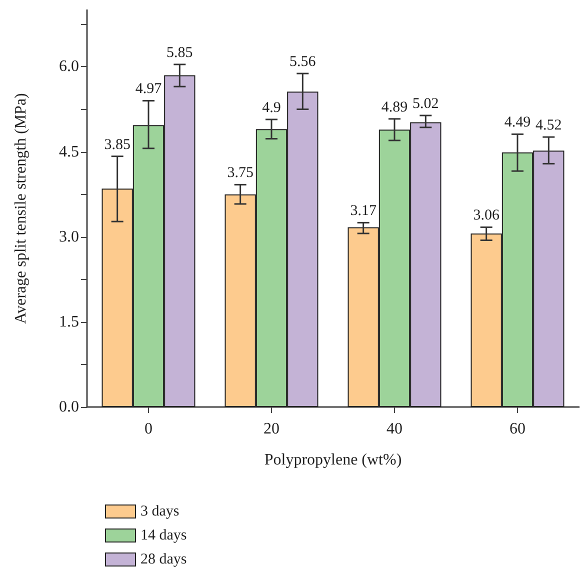 The image size is (587, 582). Describe the element at coordinates (179, 52) in the screenshot. I see `data-label: 5.85` at that location.